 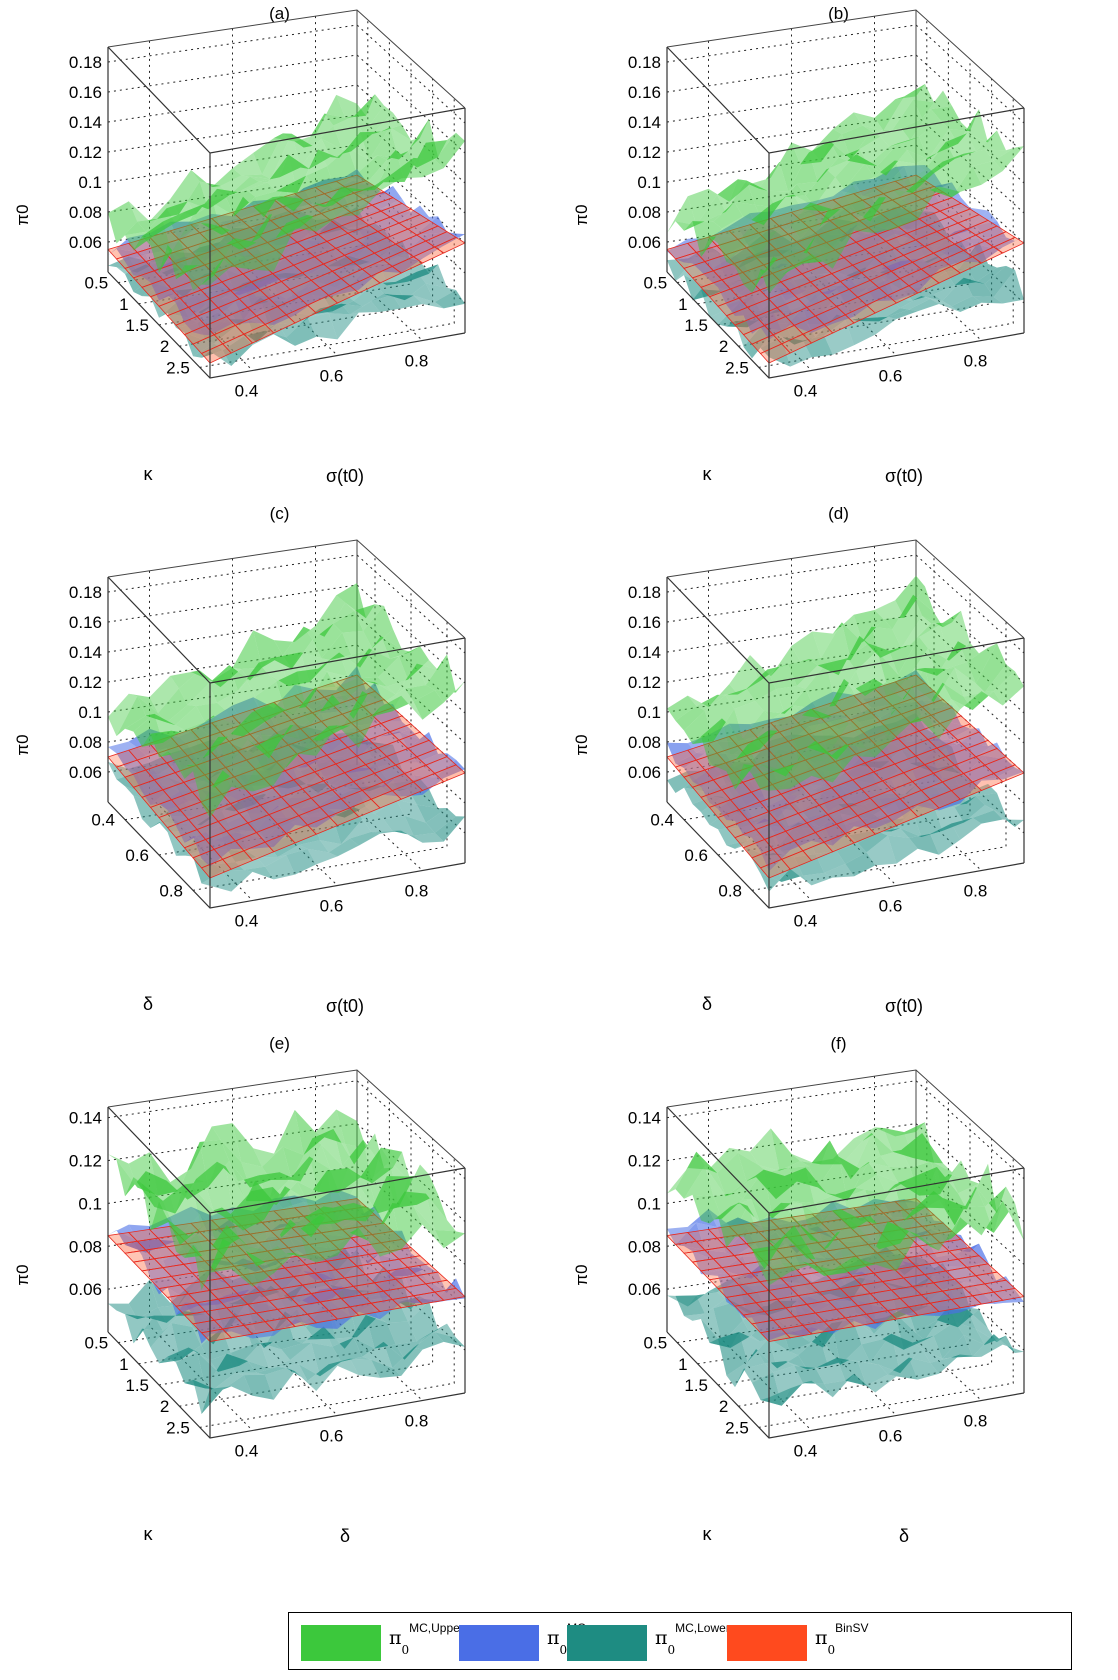 What do you see at coordinates (662, 820) in the screenshot?
I see `x-tick-label: 0.4` at bounding box center [662, 820].